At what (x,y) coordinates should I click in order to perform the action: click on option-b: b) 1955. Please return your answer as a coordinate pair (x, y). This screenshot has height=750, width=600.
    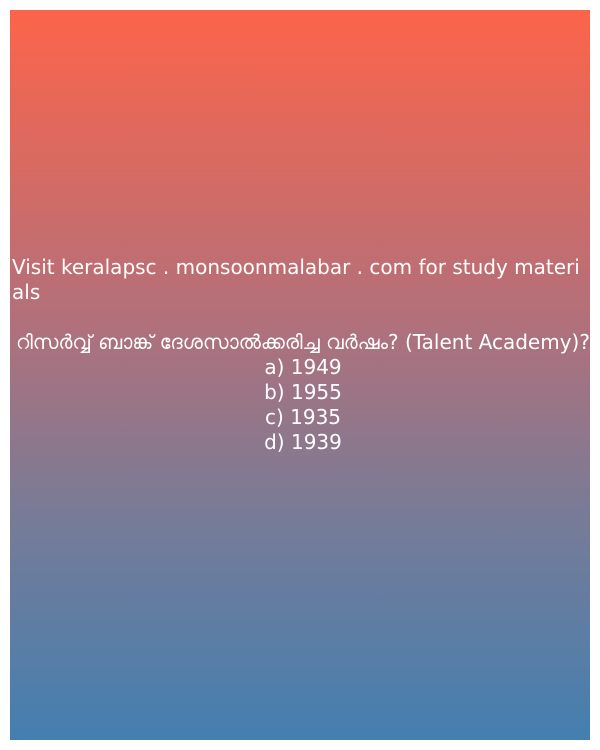
    Looking at the image, I should click on (303, 392).